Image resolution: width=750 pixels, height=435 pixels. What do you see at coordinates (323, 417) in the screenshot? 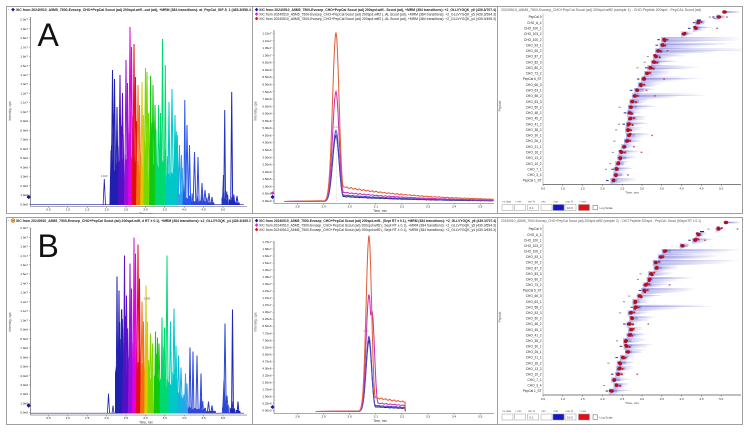
I see `svg-text: 2.9` at bounding box center [323, 417].